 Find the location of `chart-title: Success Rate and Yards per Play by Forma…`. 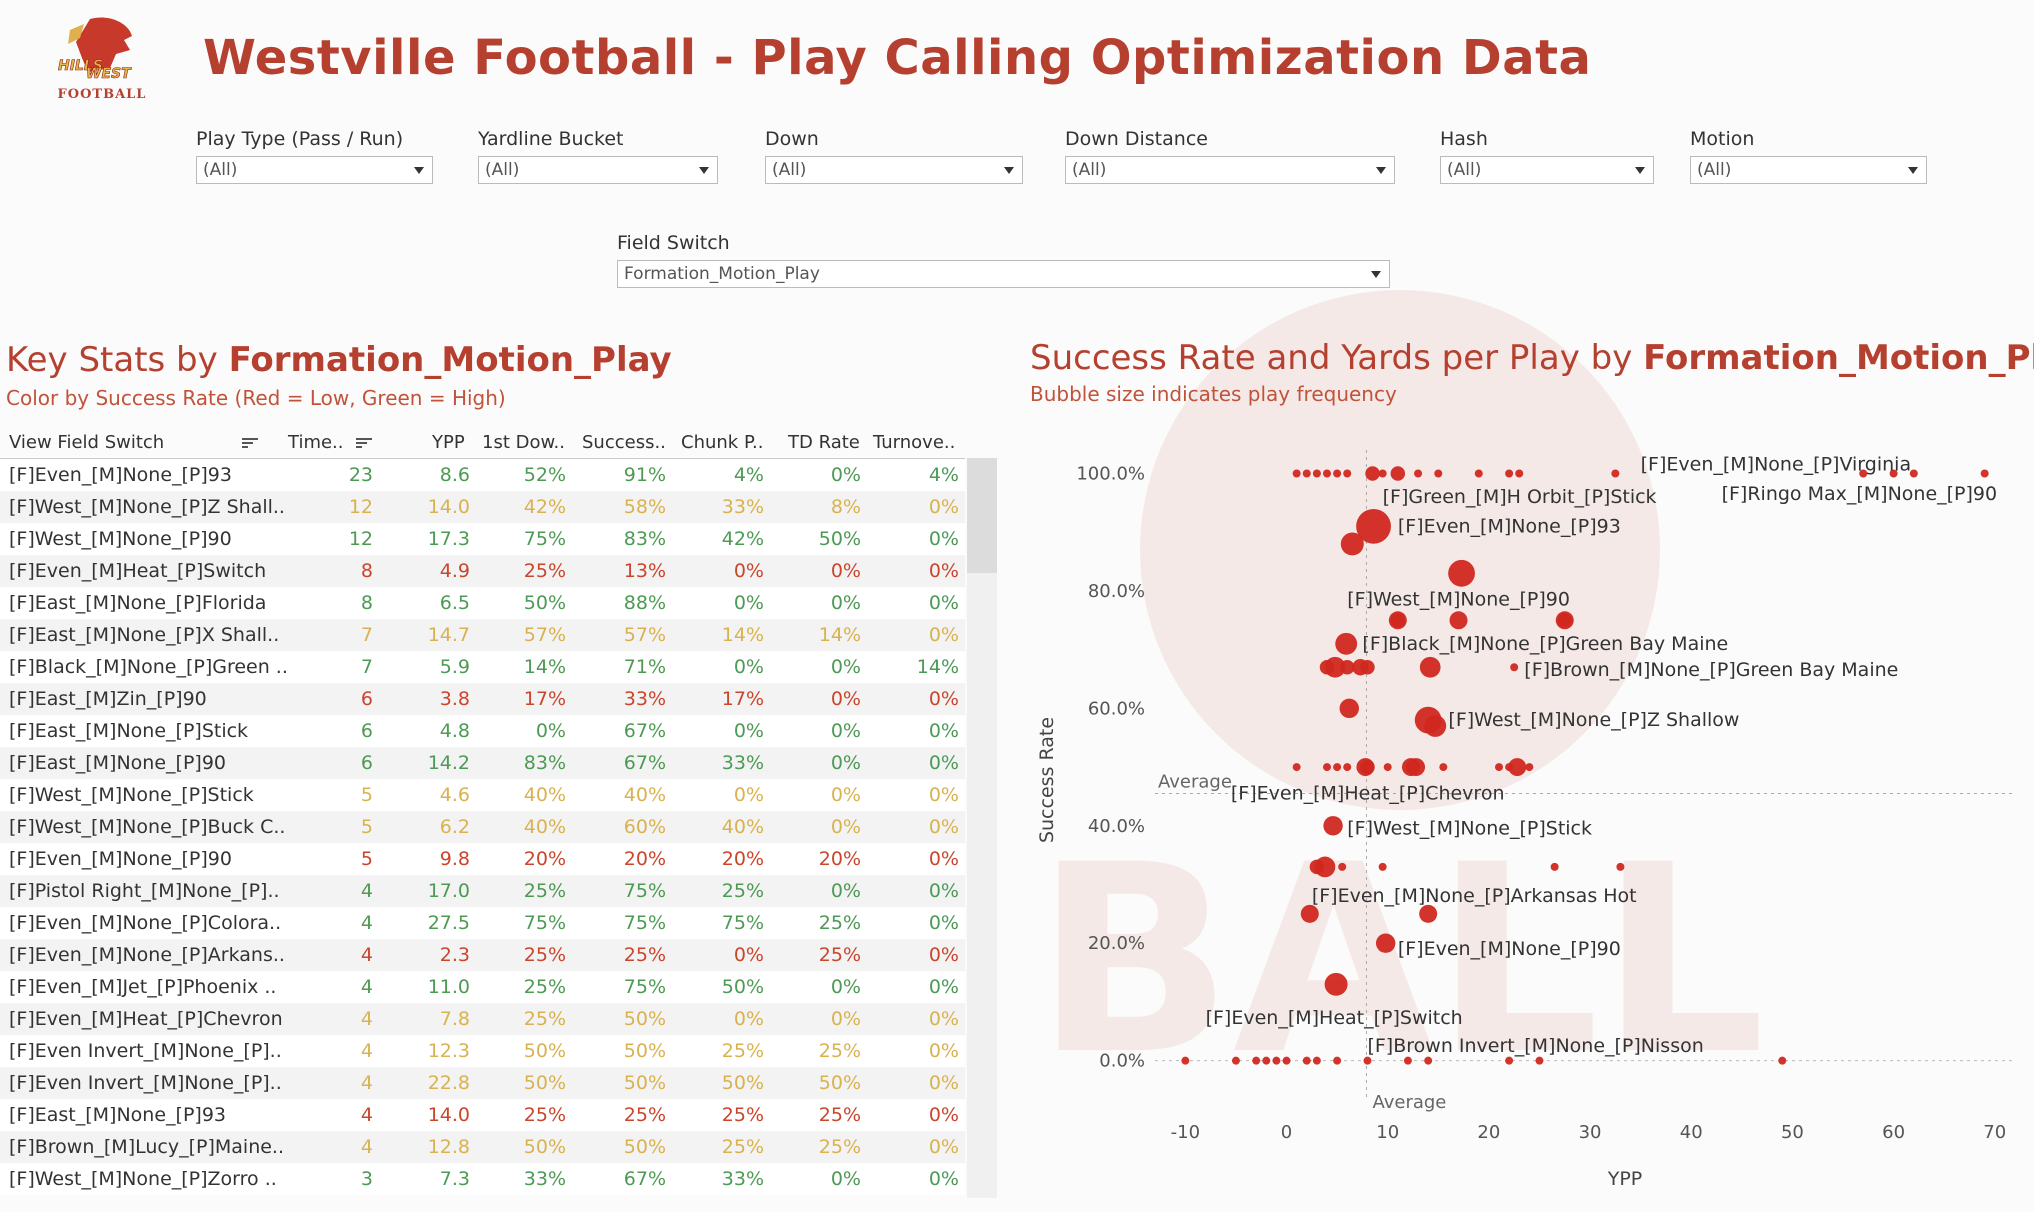

chart-title: Success Rate and Yards per Play by Forma… is located at coordinates (1532, 358).